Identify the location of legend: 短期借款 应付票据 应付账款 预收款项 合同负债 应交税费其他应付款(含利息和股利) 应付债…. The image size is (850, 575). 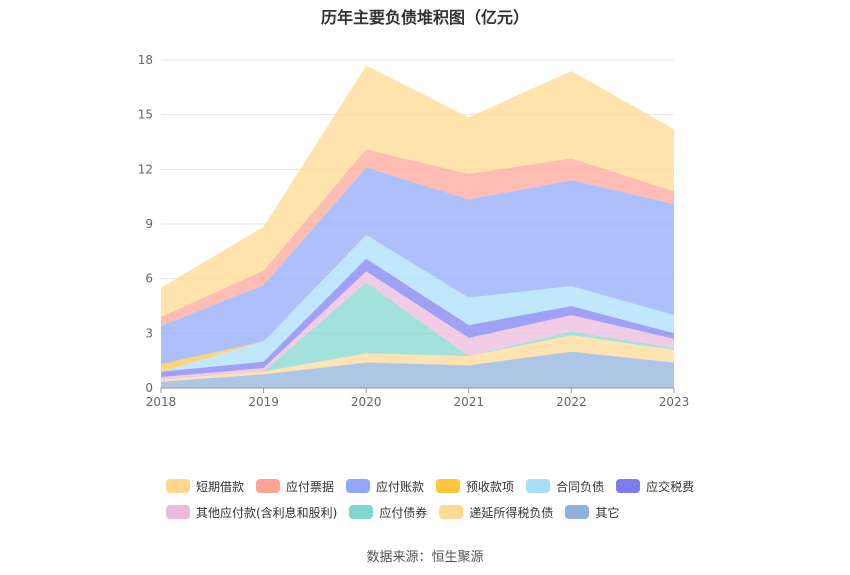
(446, 499).